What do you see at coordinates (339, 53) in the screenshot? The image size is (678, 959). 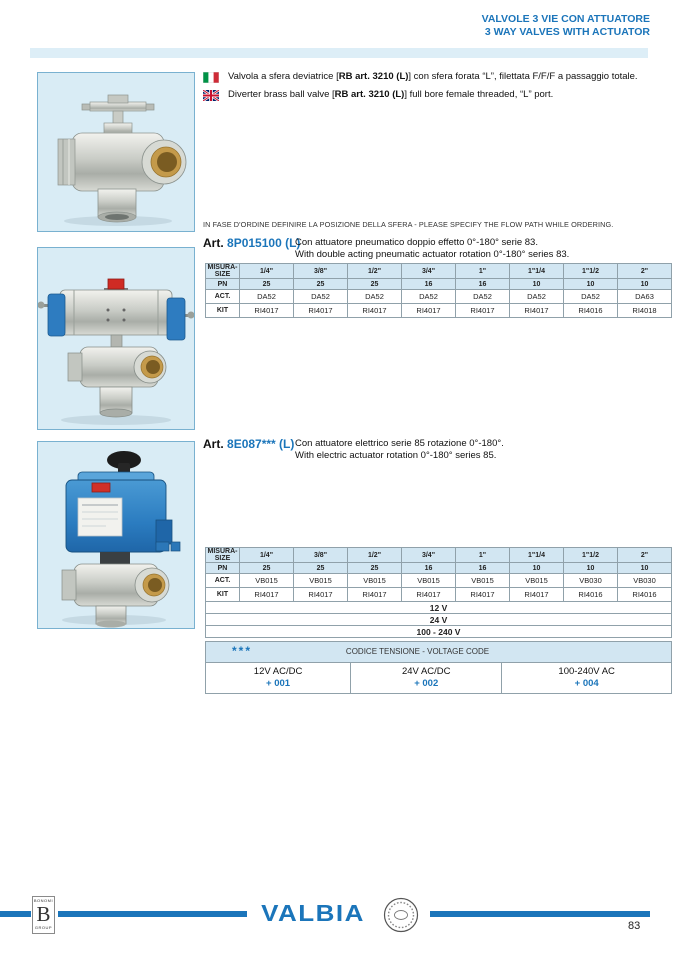 I see `header-divider-bar` at bounding box center [339, 53].